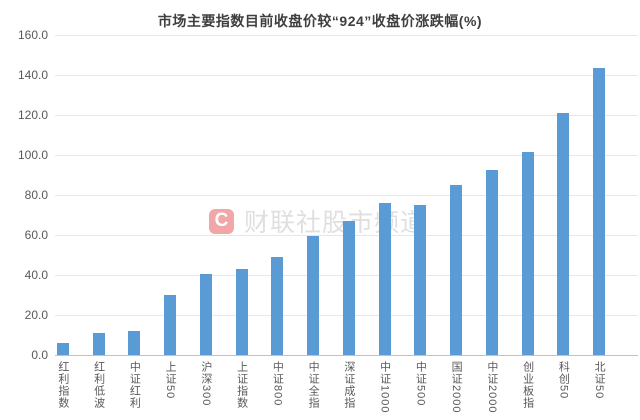  I want to click on x-tick-label: 深证成指, so click(348, 385).